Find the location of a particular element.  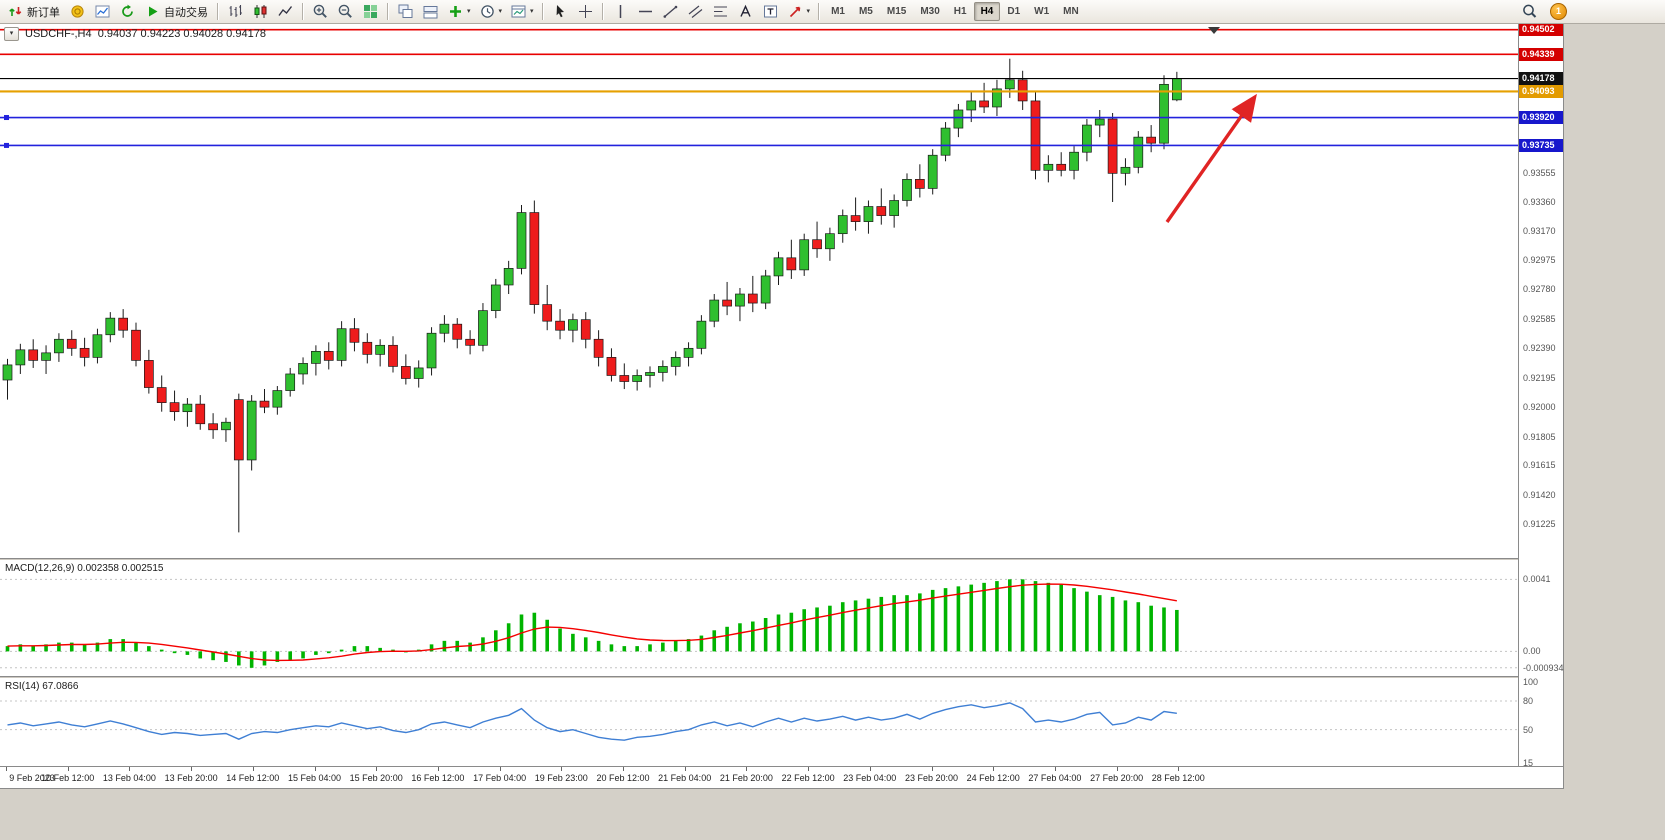

add-indicator-button: ▾ is located at coordinates (459, 11).